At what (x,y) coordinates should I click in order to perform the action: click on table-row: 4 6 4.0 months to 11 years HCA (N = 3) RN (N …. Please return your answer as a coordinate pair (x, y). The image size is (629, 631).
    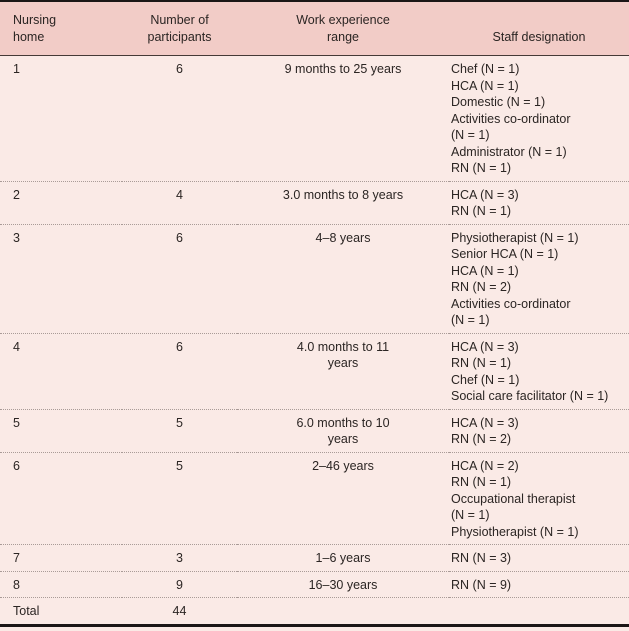
    Looking at the image, I should click on (314, 371).